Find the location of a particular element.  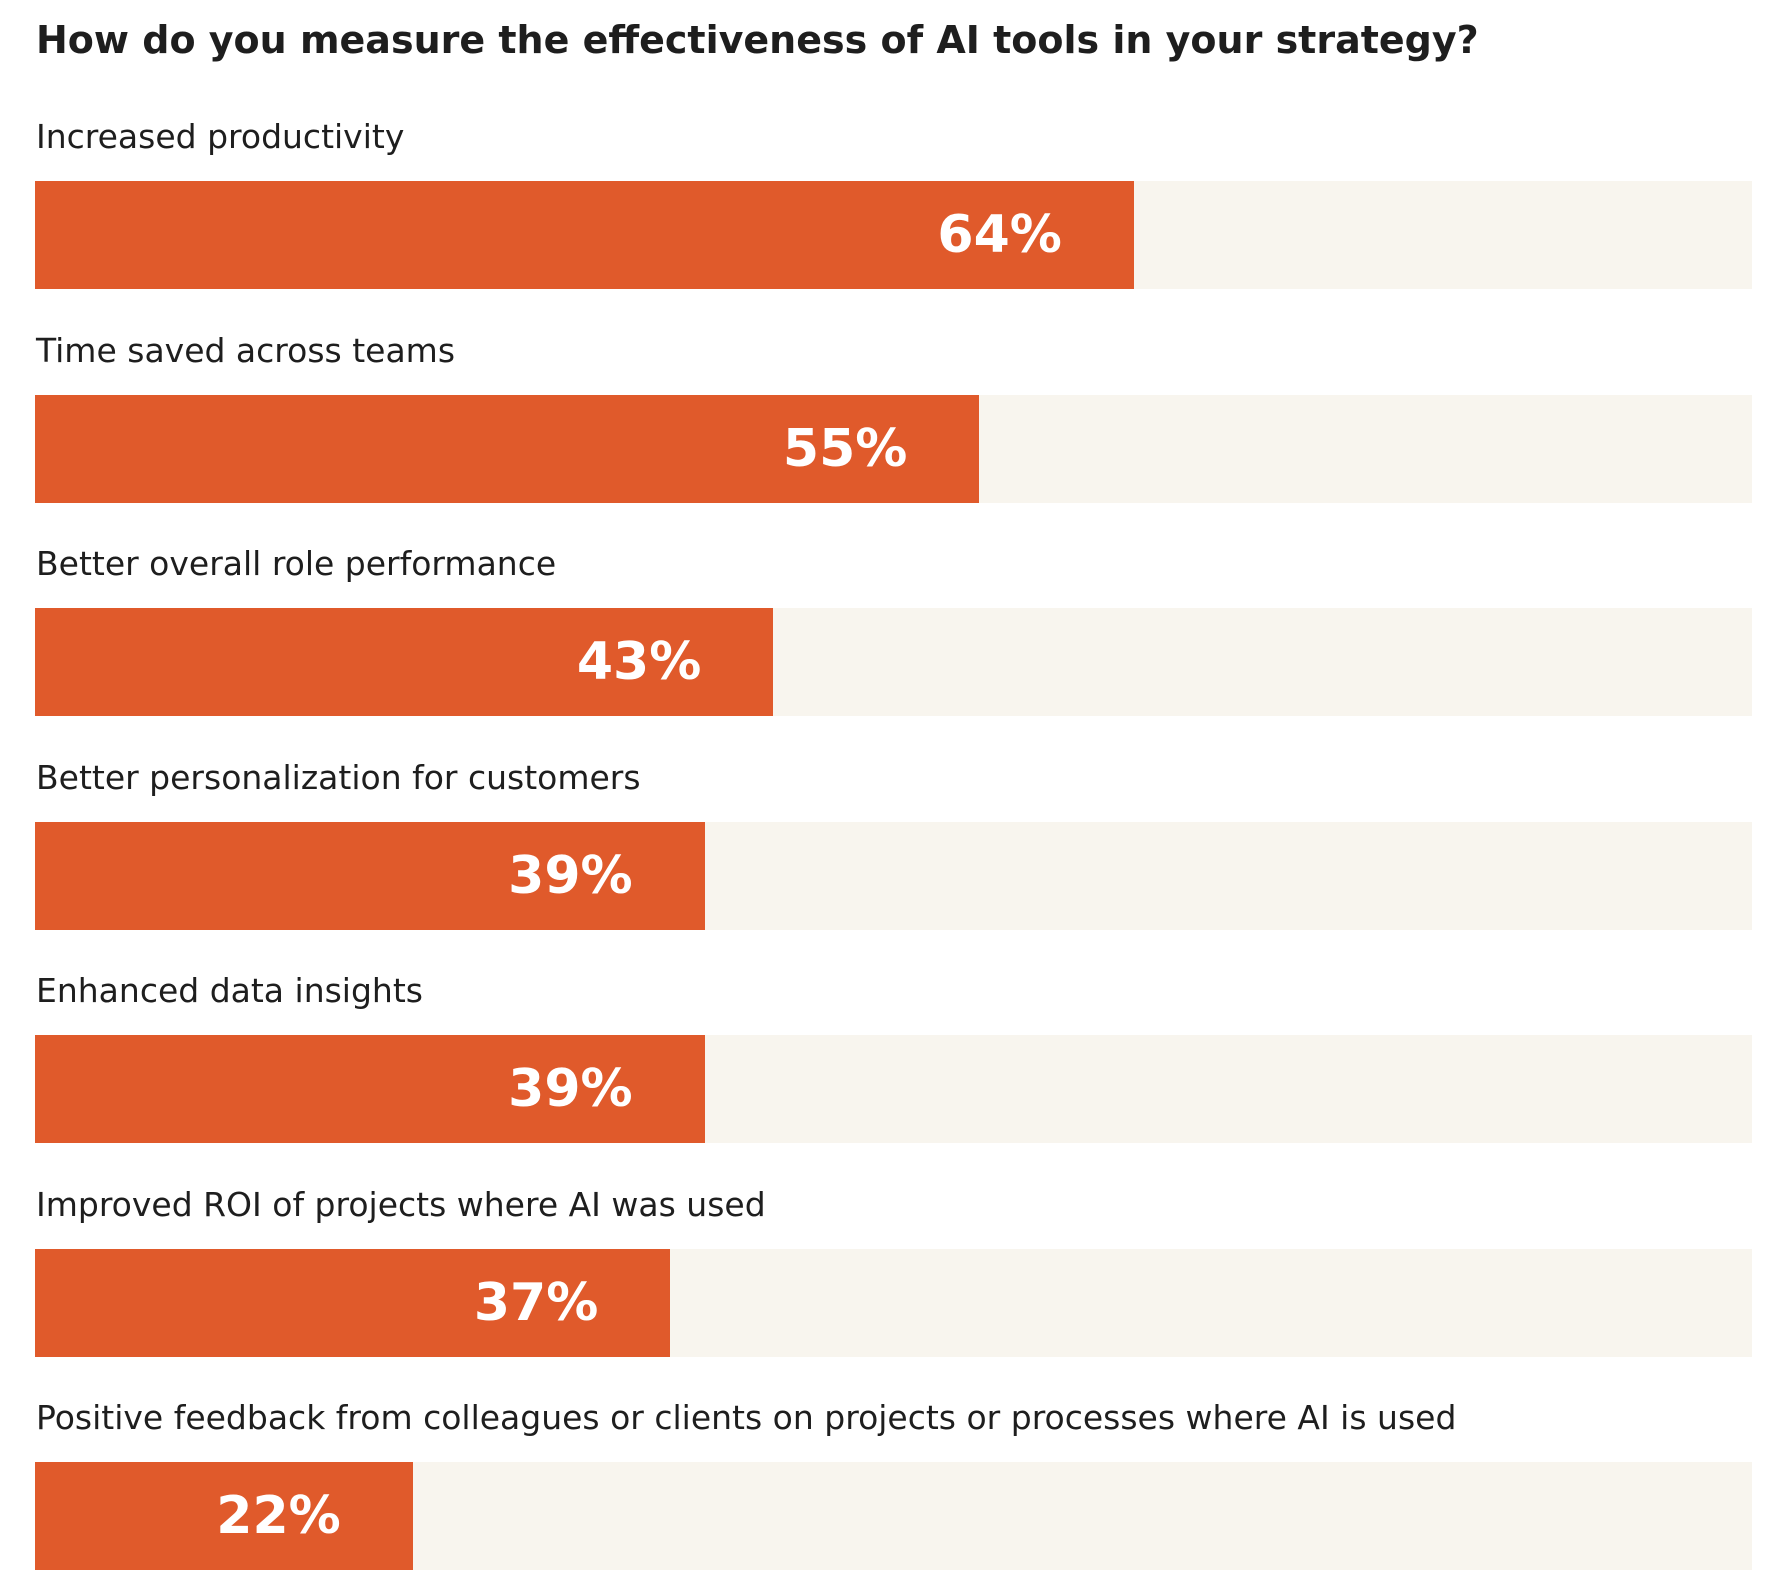

category-label: Better personalization for customers is located at coordinates (338, 777).